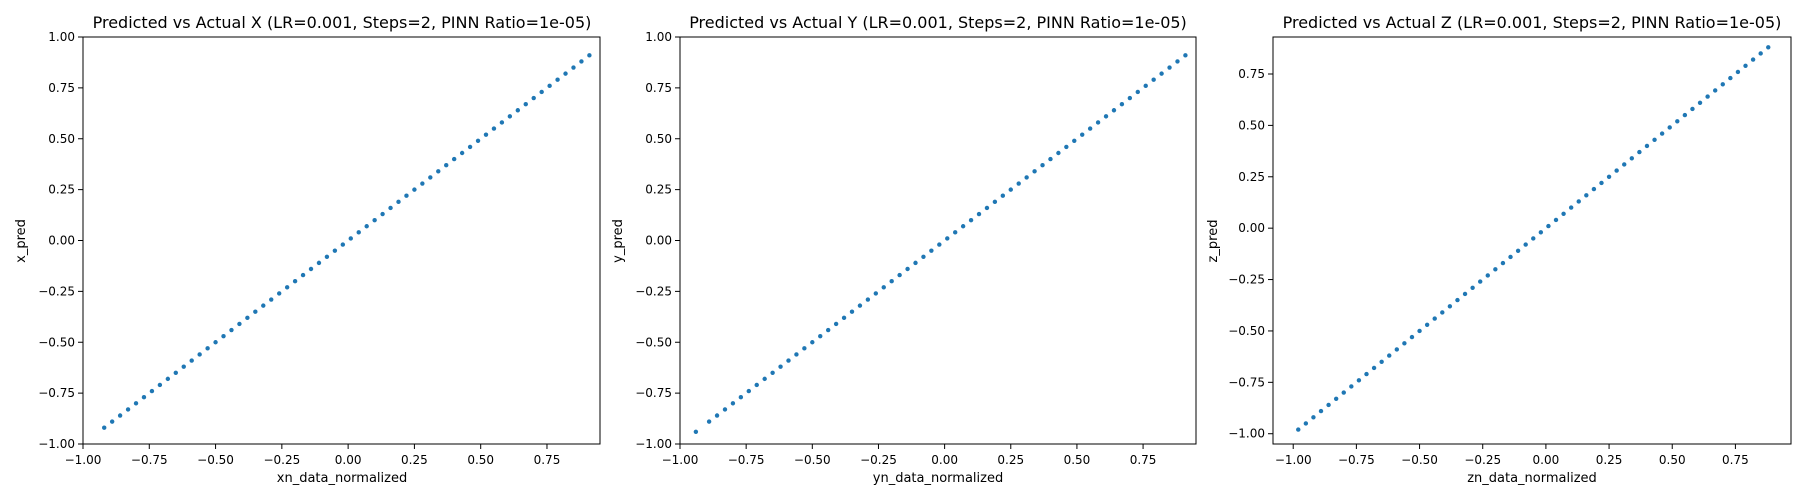  What do you see at coordinates (1546, 460) in the screenshot?
I see `x-tick-label: 0.00` at bounding box center [1546, 460].